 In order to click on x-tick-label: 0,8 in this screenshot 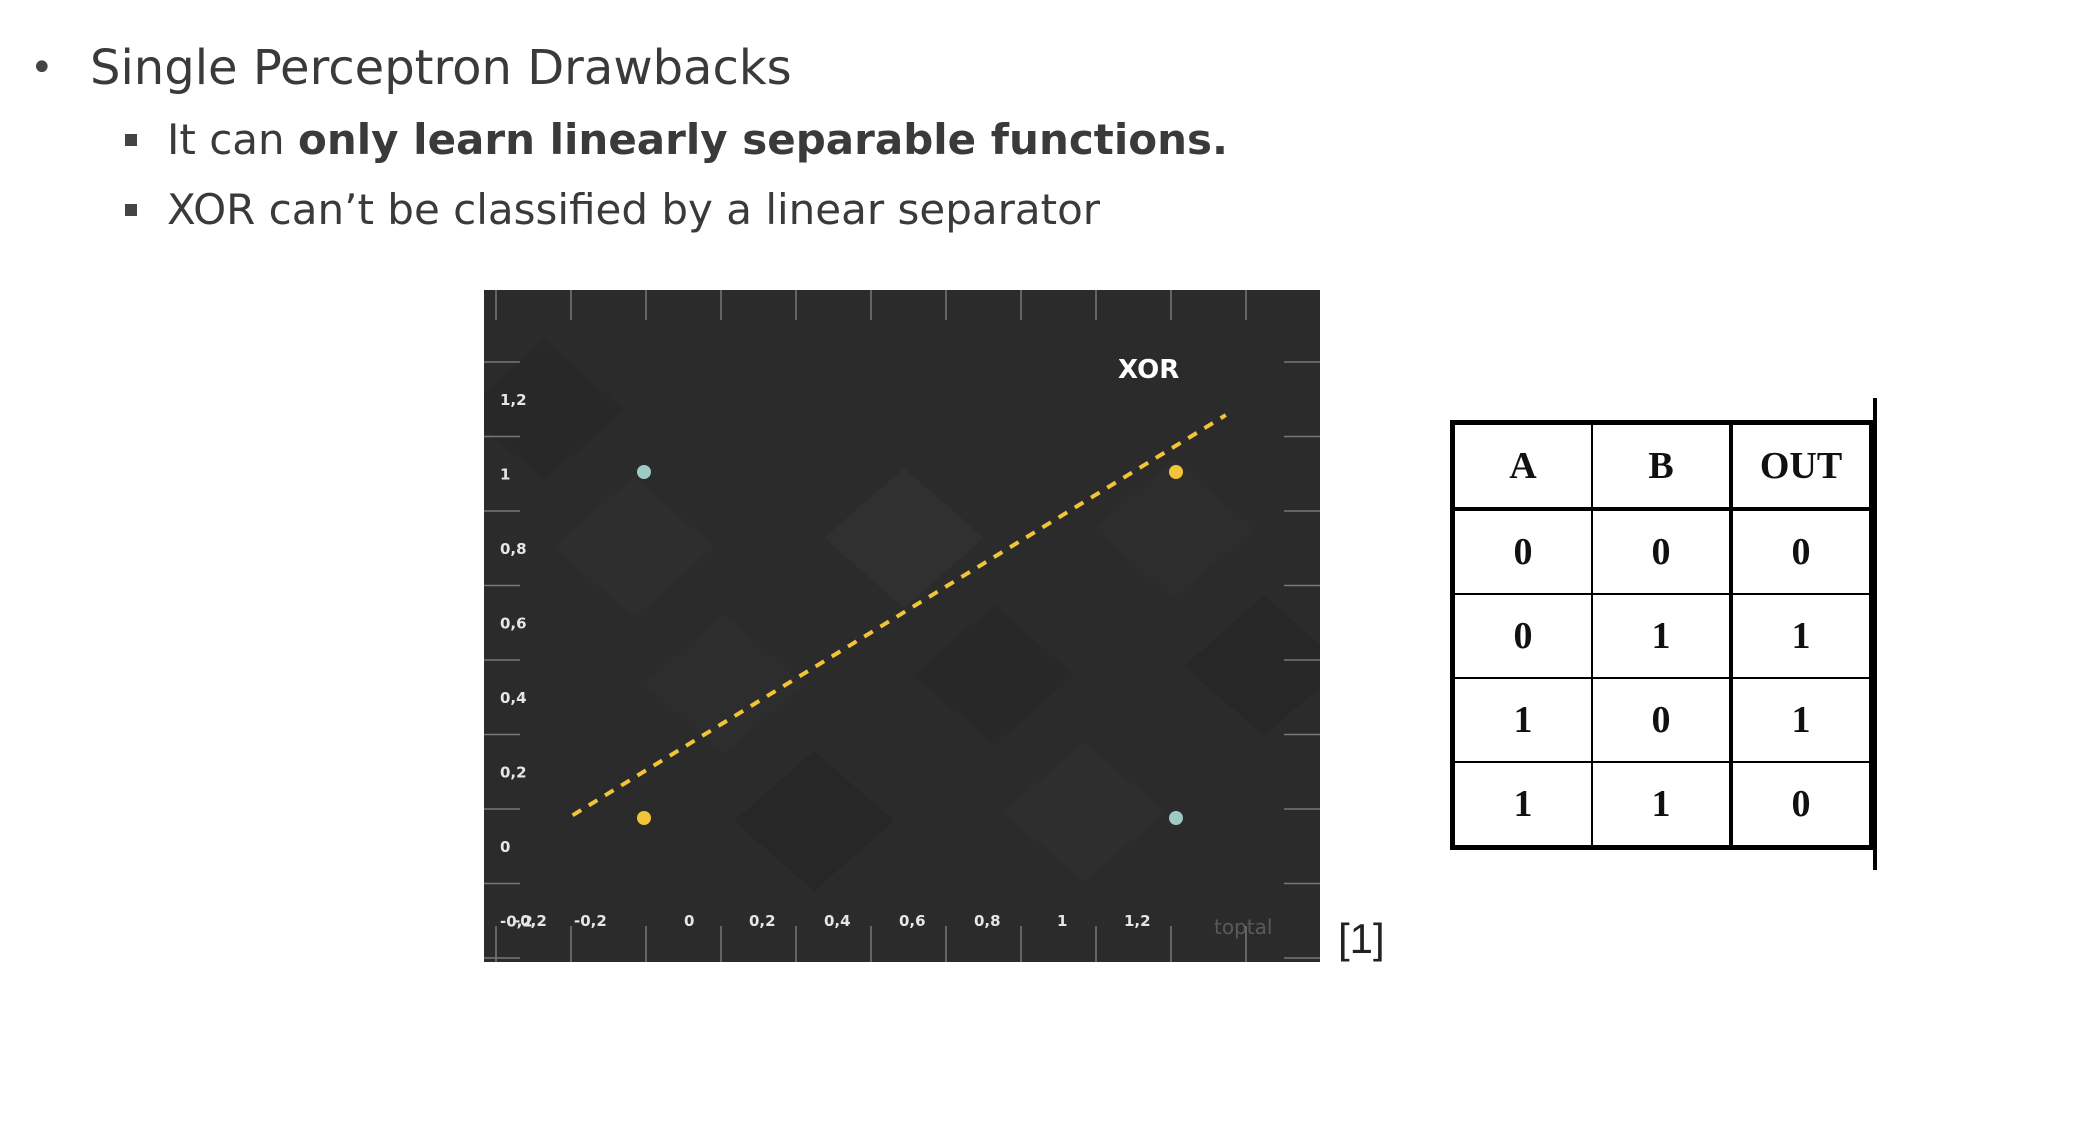, I will do `click(987, 921)`.